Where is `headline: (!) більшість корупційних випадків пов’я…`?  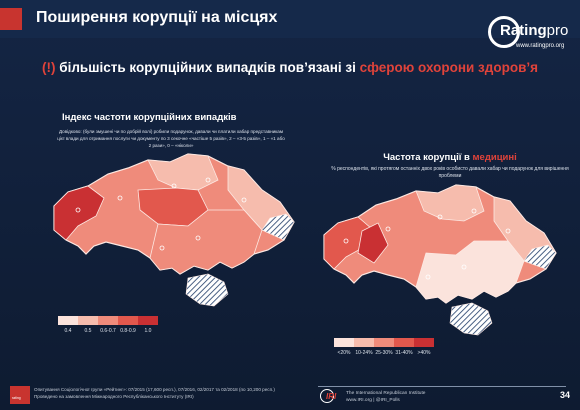 headline: (!) більшість корупційних випадків пов’я… is located at coordinates (290, 67).